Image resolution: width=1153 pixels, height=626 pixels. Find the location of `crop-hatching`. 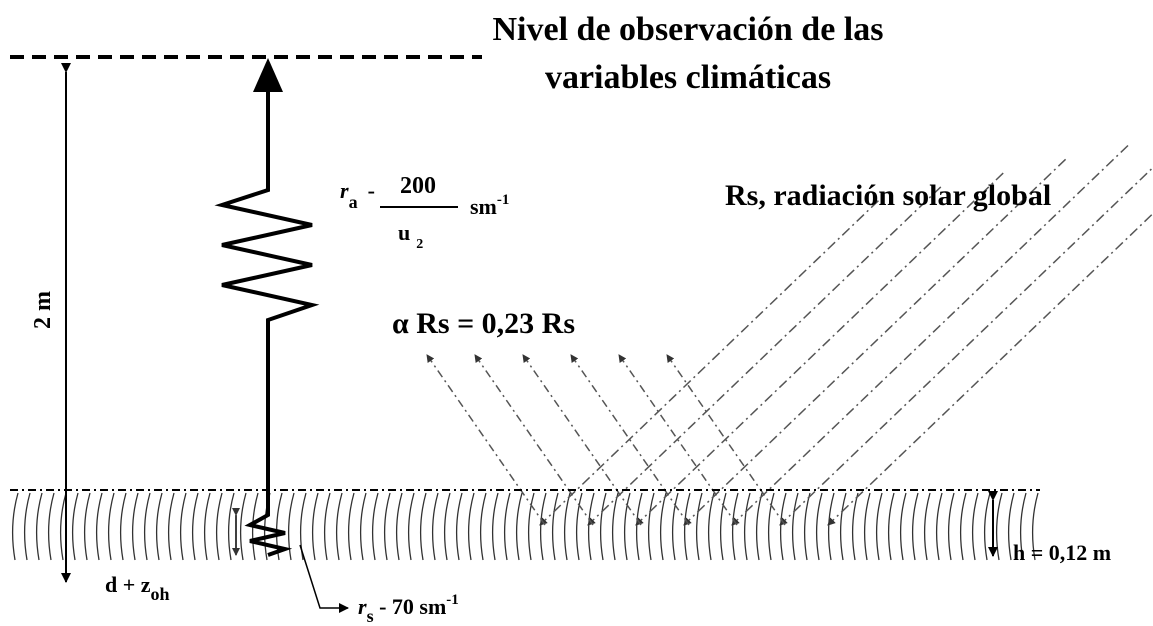

crop-hatching is located at coordinates (525, 526).